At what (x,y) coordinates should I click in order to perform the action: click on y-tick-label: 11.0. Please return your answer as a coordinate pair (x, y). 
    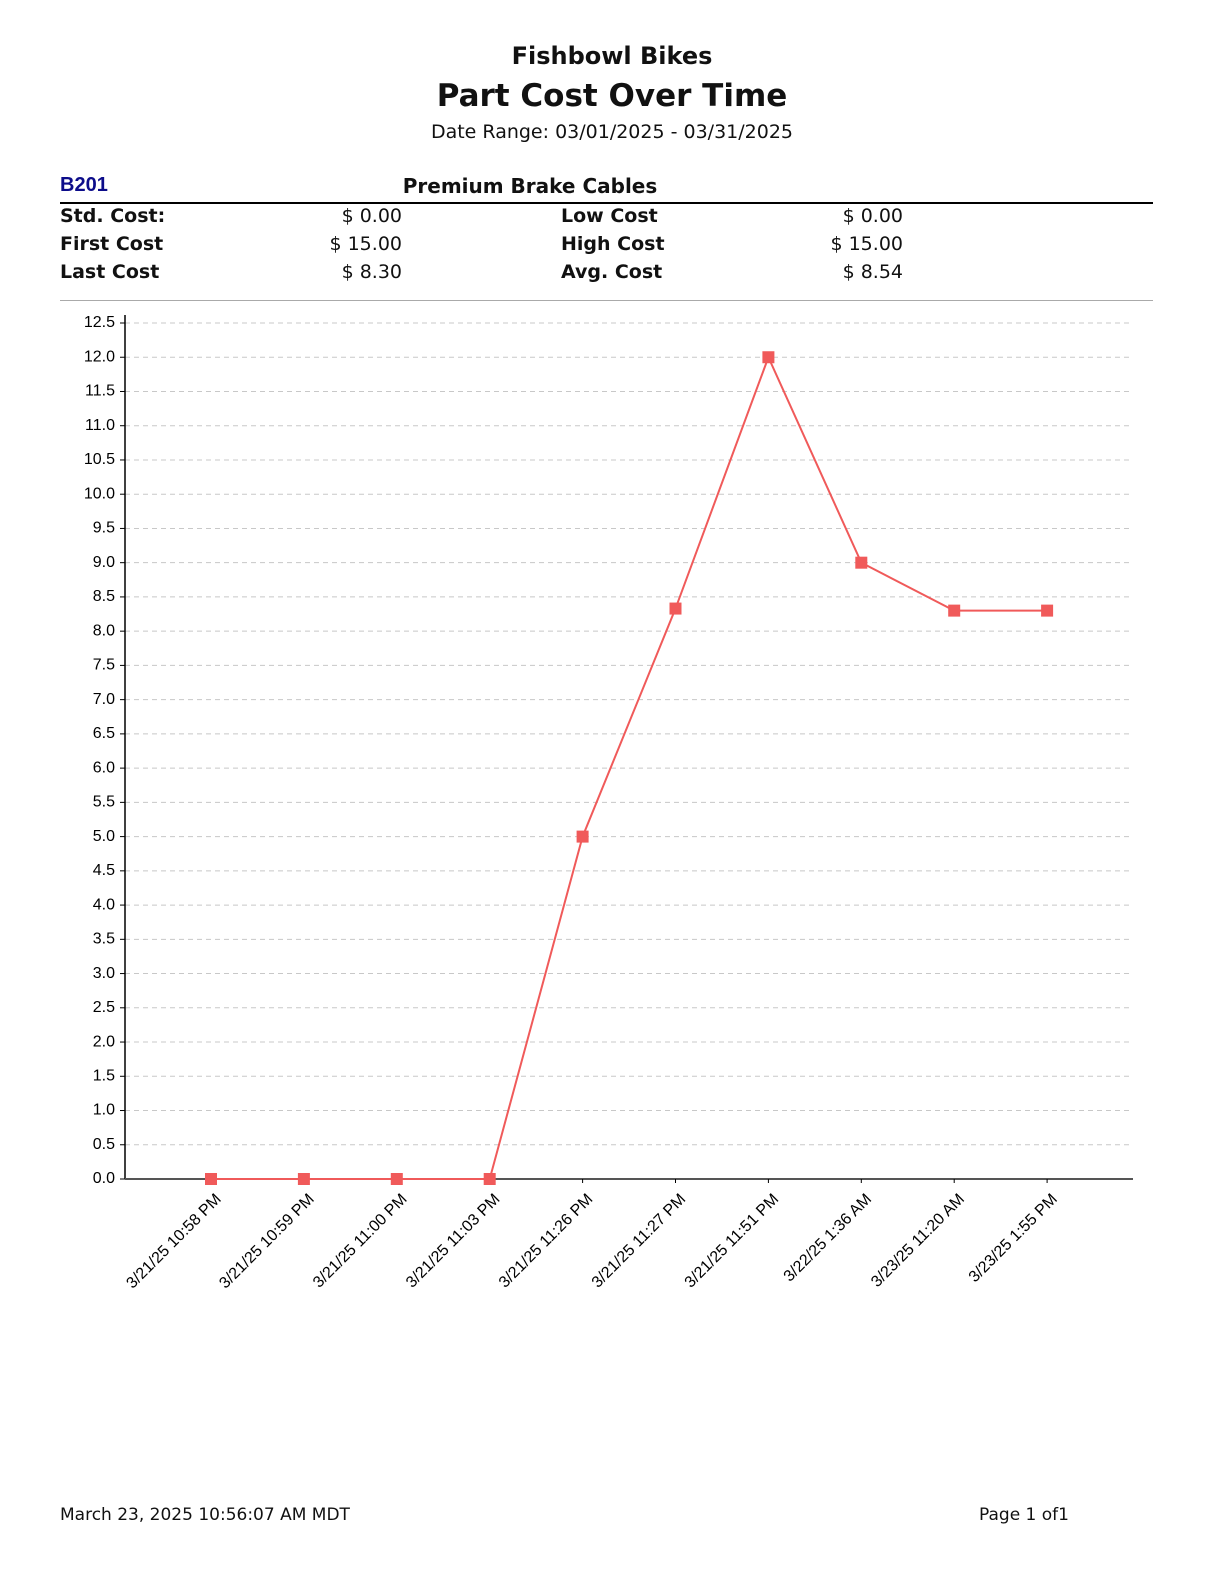
    Looking at the image, I should click on (100, 425).